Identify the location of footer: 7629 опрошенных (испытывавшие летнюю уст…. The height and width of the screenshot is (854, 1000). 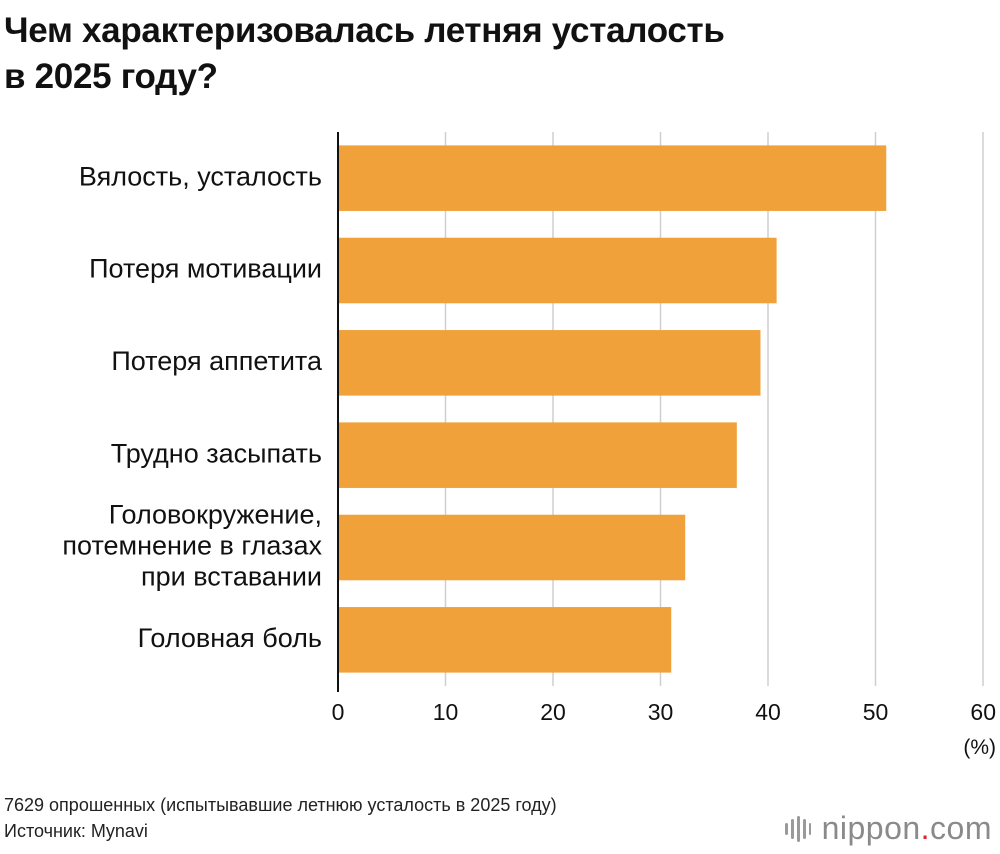
(280, 818).